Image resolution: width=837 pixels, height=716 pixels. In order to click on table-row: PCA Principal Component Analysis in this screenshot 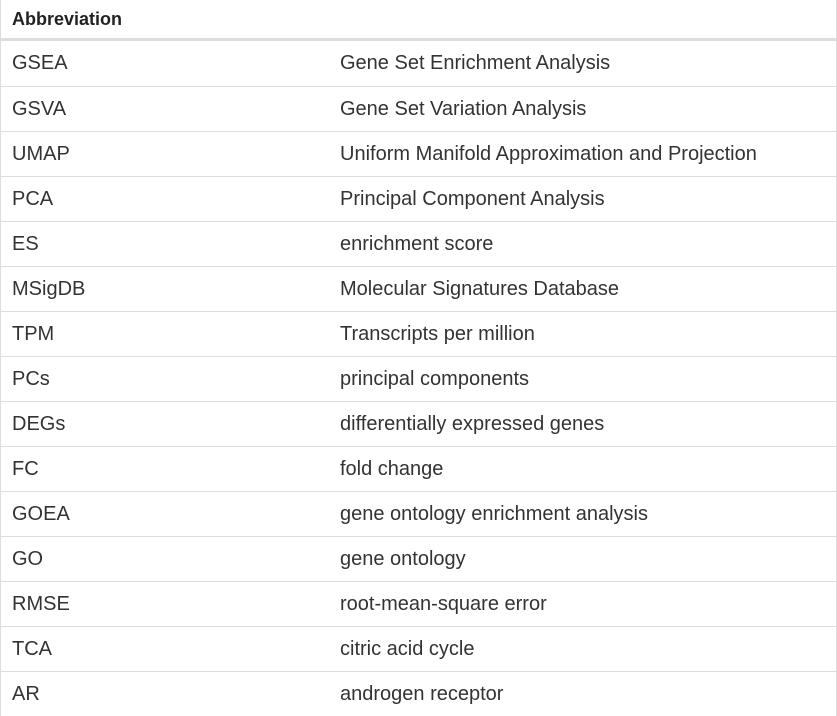, I will do `click(419, 199)`.